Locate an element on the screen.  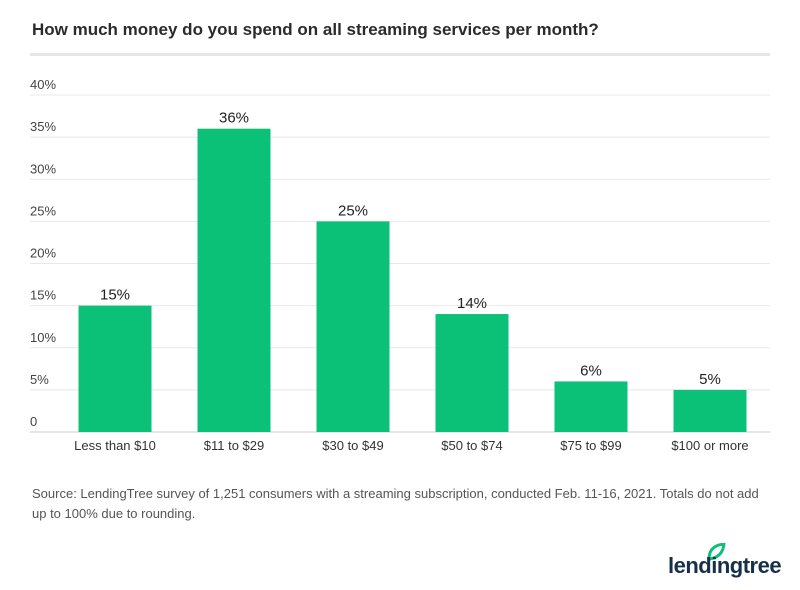
data-label: 5% is located at coordinates (710, 379).